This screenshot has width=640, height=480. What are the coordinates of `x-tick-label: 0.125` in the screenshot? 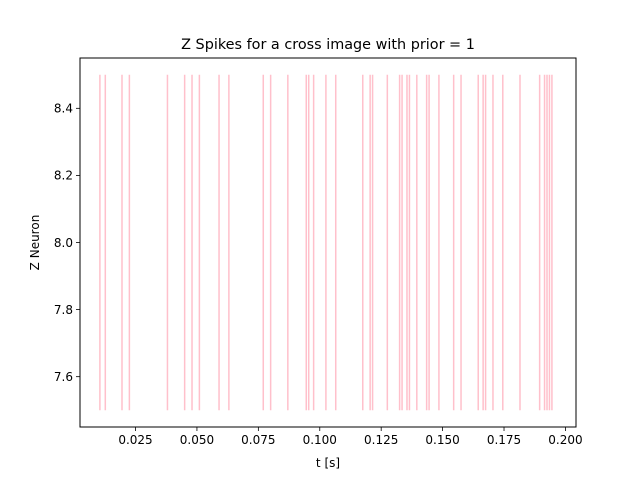 It's located at (381, 440).